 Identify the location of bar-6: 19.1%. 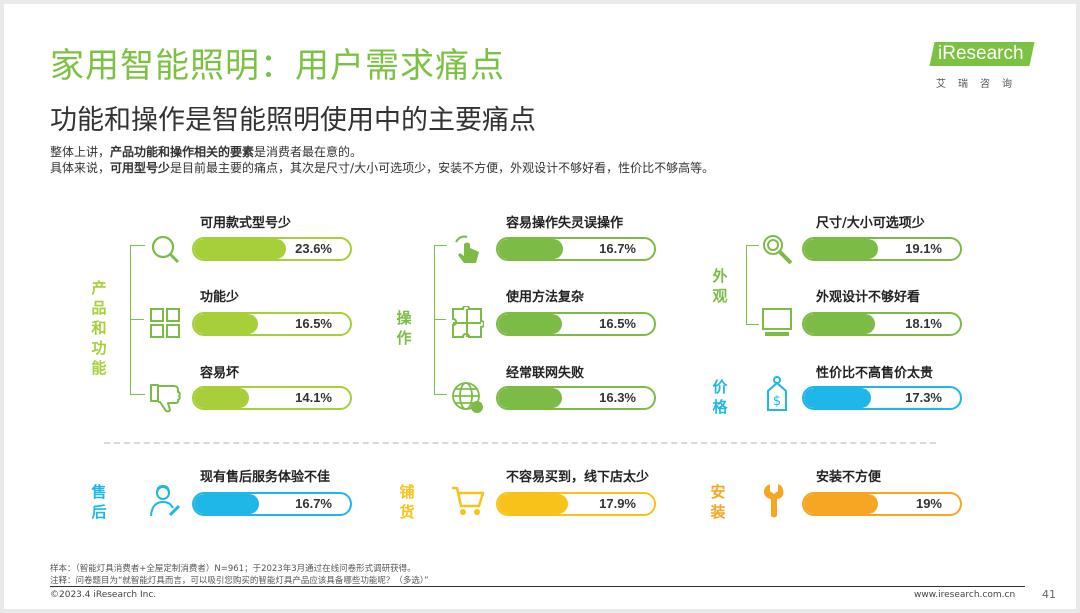
(882, 249).